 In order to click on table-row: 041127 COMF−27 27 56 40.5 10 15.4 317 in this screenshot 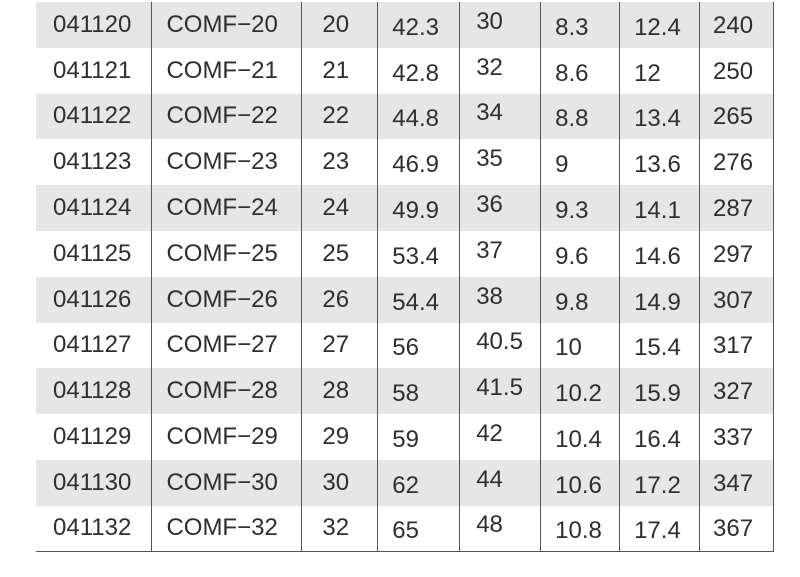, I will do `click(405, 345)`.